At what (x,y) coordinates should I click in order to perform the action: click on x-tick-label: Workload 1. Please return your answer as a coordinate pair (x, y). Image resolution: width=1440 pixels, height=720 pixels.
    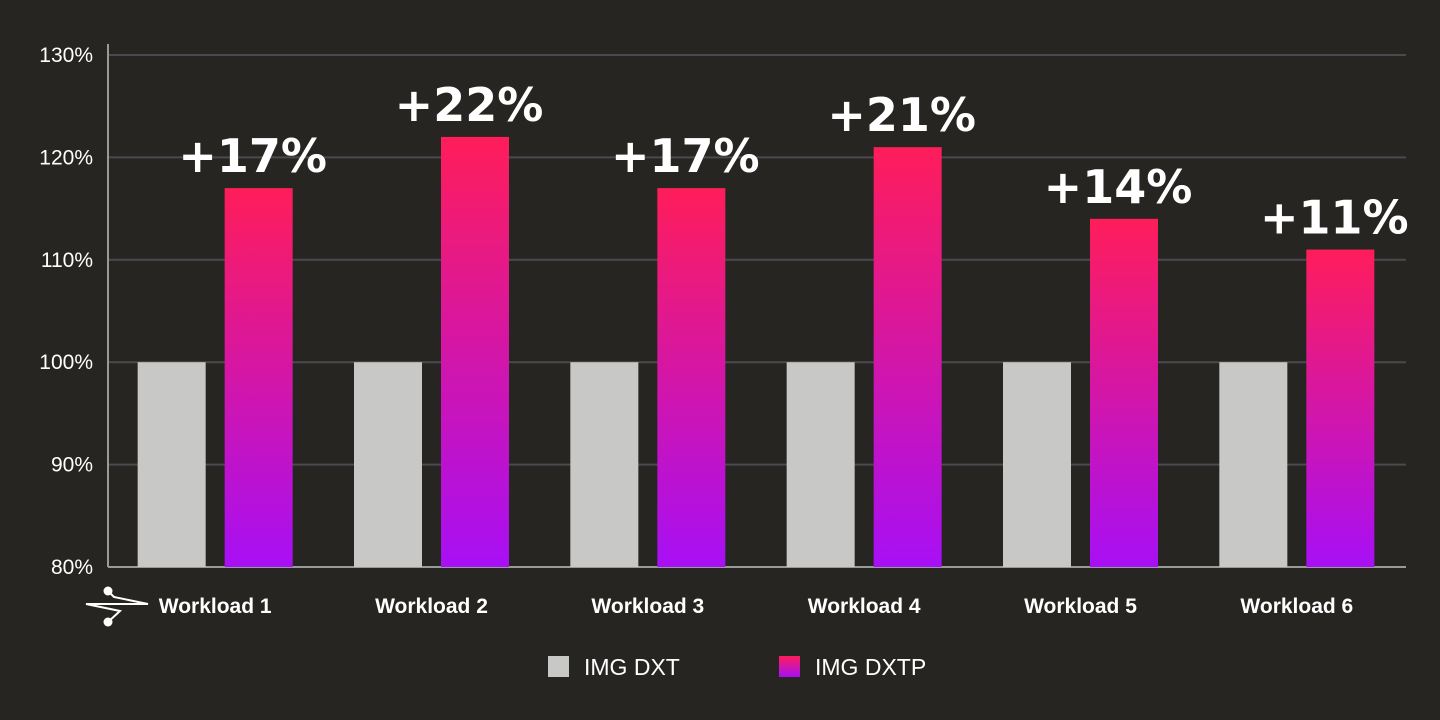
    Looking at the image, I should click on (215, 606).